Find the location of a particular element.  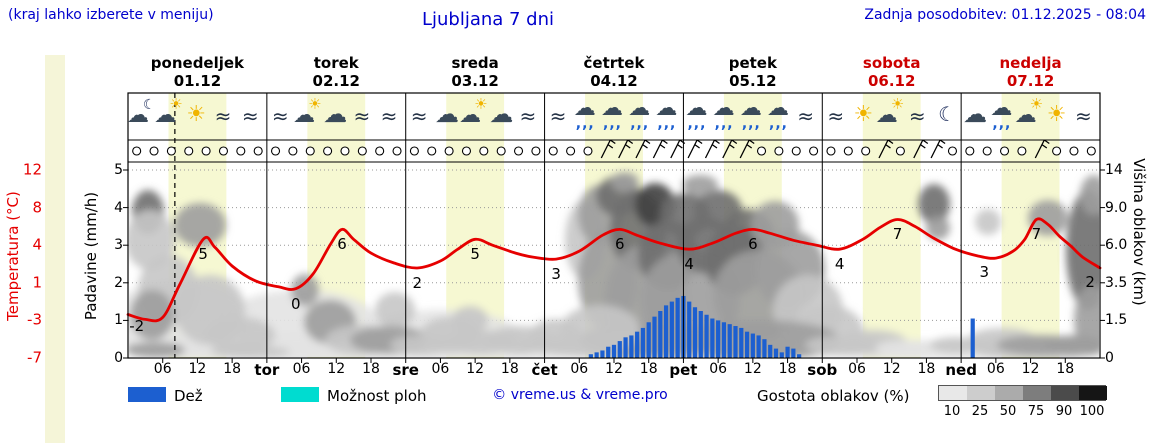

rain-legend-swatch is located at coordinates (147, 394).